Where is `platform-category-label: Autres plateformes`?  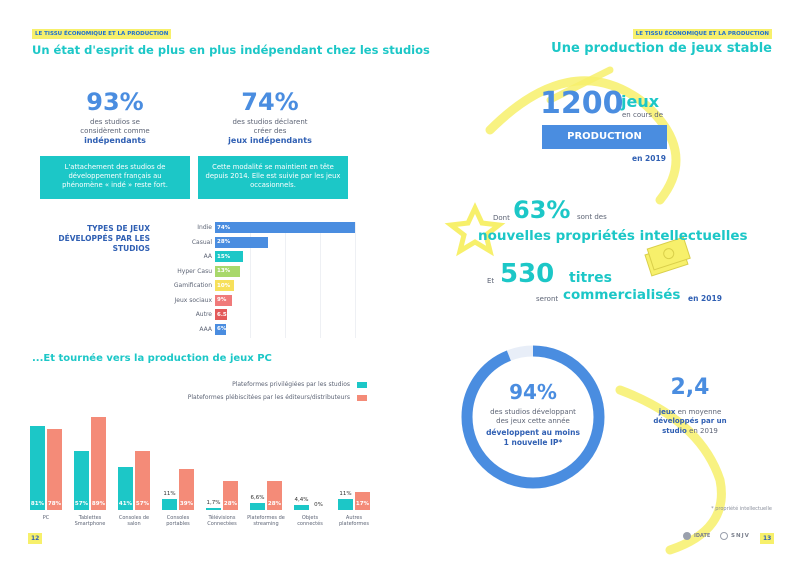 platform-category-label: Autres plateformes is located at coordinates (353, 521).